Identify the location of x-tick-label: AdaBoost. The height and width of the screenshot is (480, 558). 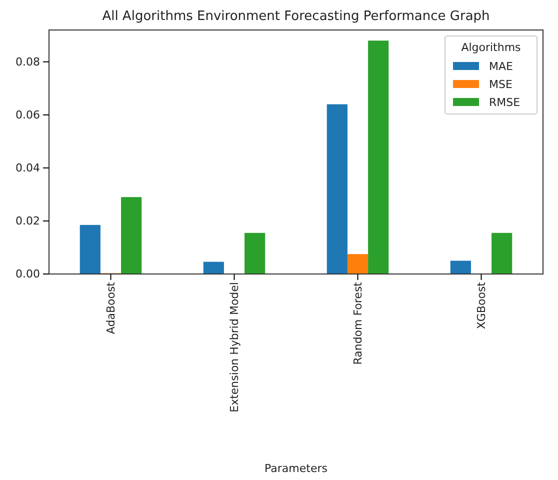
(111, 307).